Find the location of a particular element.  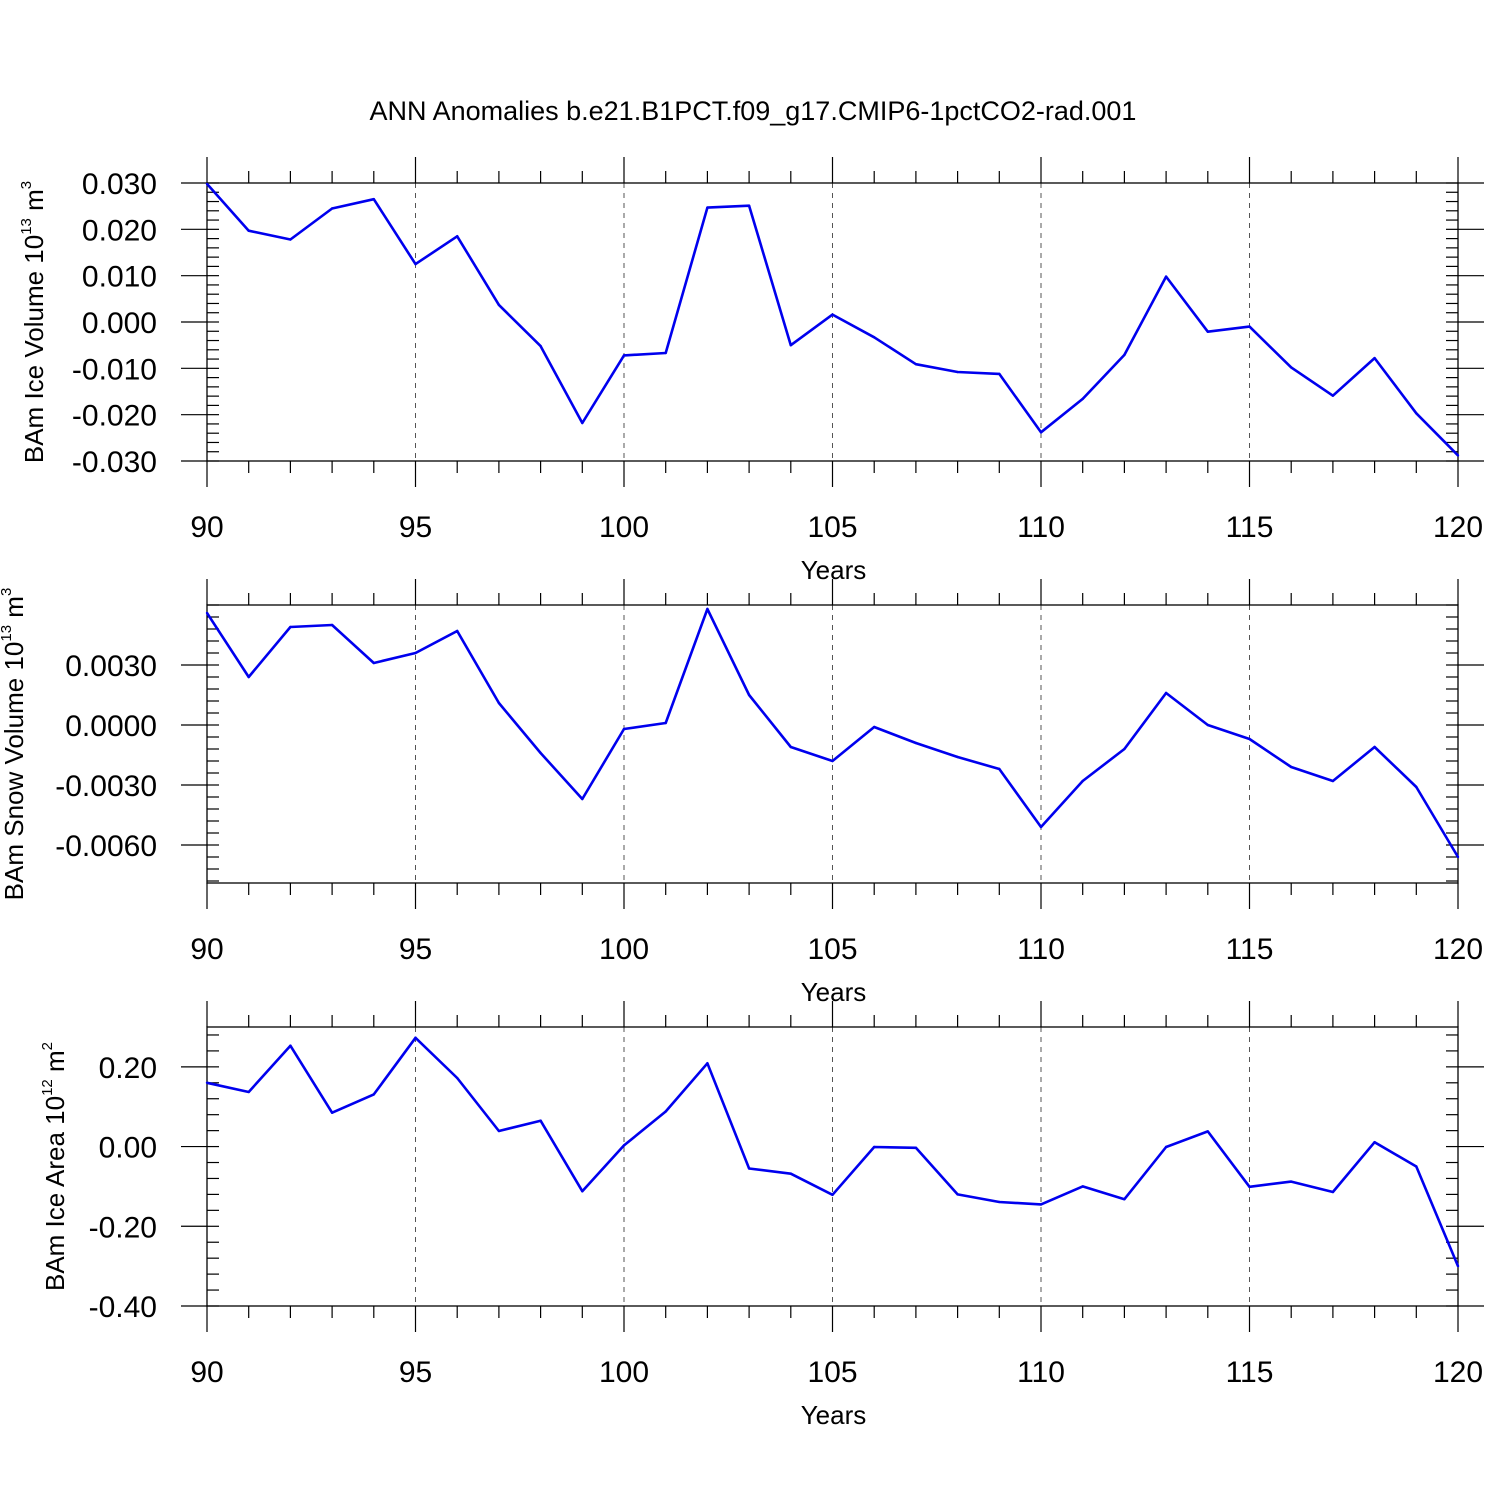

y-axis-label-unit-exponent: 2 is located at coordinates (47, 1046).